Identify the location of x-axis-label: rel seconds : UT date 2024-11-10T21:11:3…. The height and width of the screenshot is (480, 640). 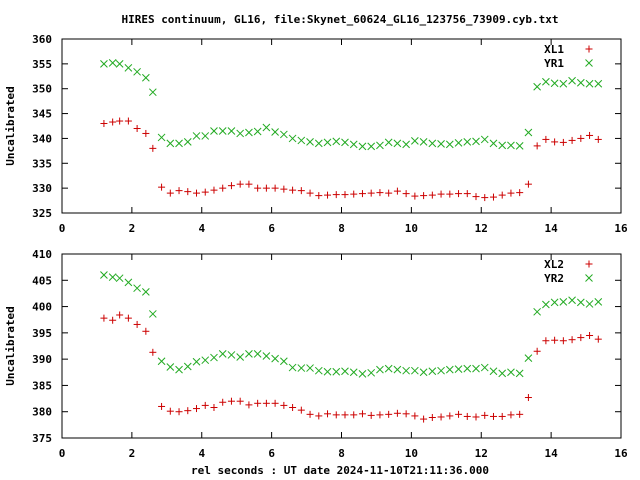
(340, 470).